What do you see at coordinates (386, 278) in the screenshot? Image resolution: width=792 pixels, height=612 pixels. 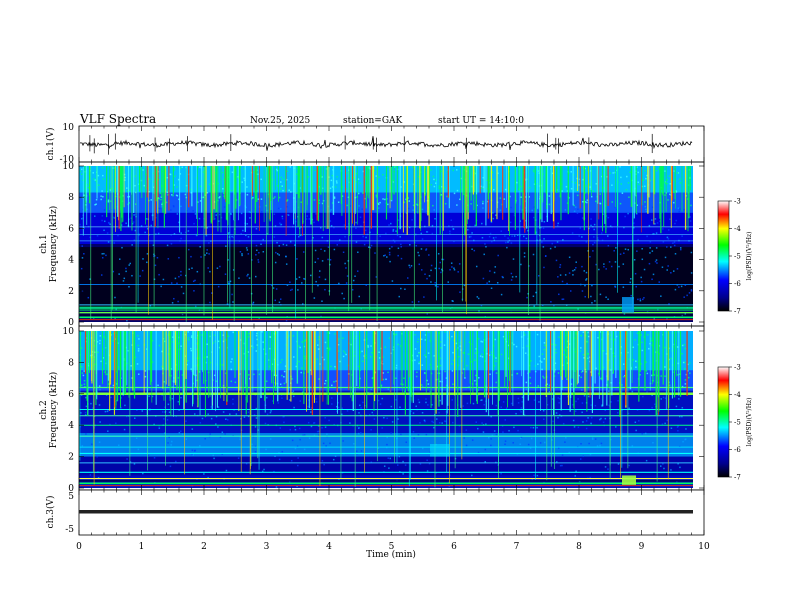 I see `spectral-band` at bounding box center [386, 278].